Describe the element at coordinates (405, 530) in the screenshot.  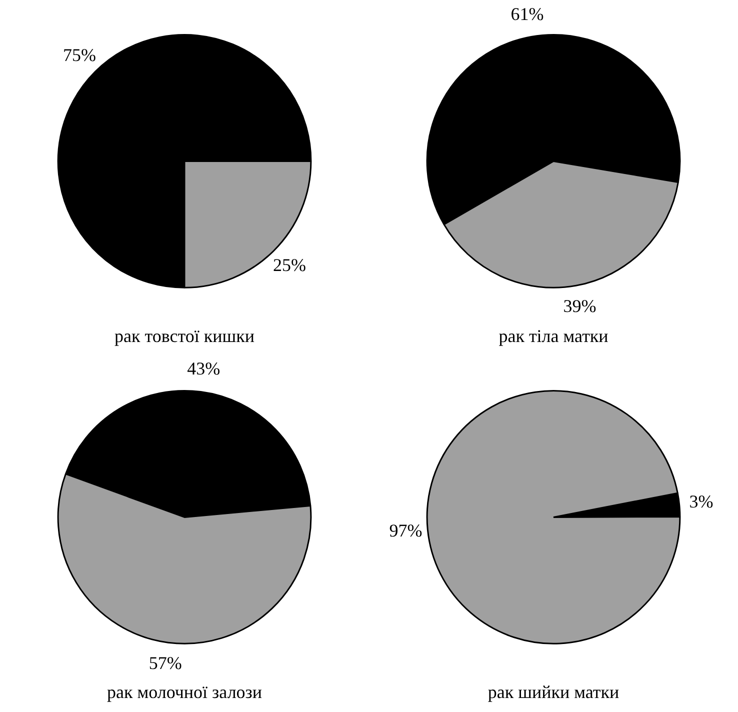
I see `data-label: 97%` at that location.